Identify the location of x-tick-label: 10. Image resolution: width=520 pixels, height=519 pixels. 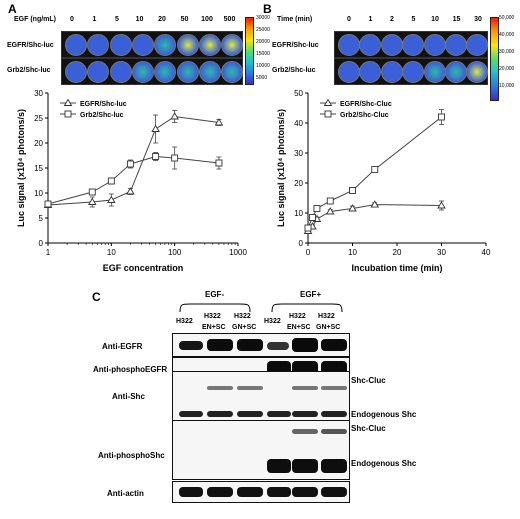
(111, 252).